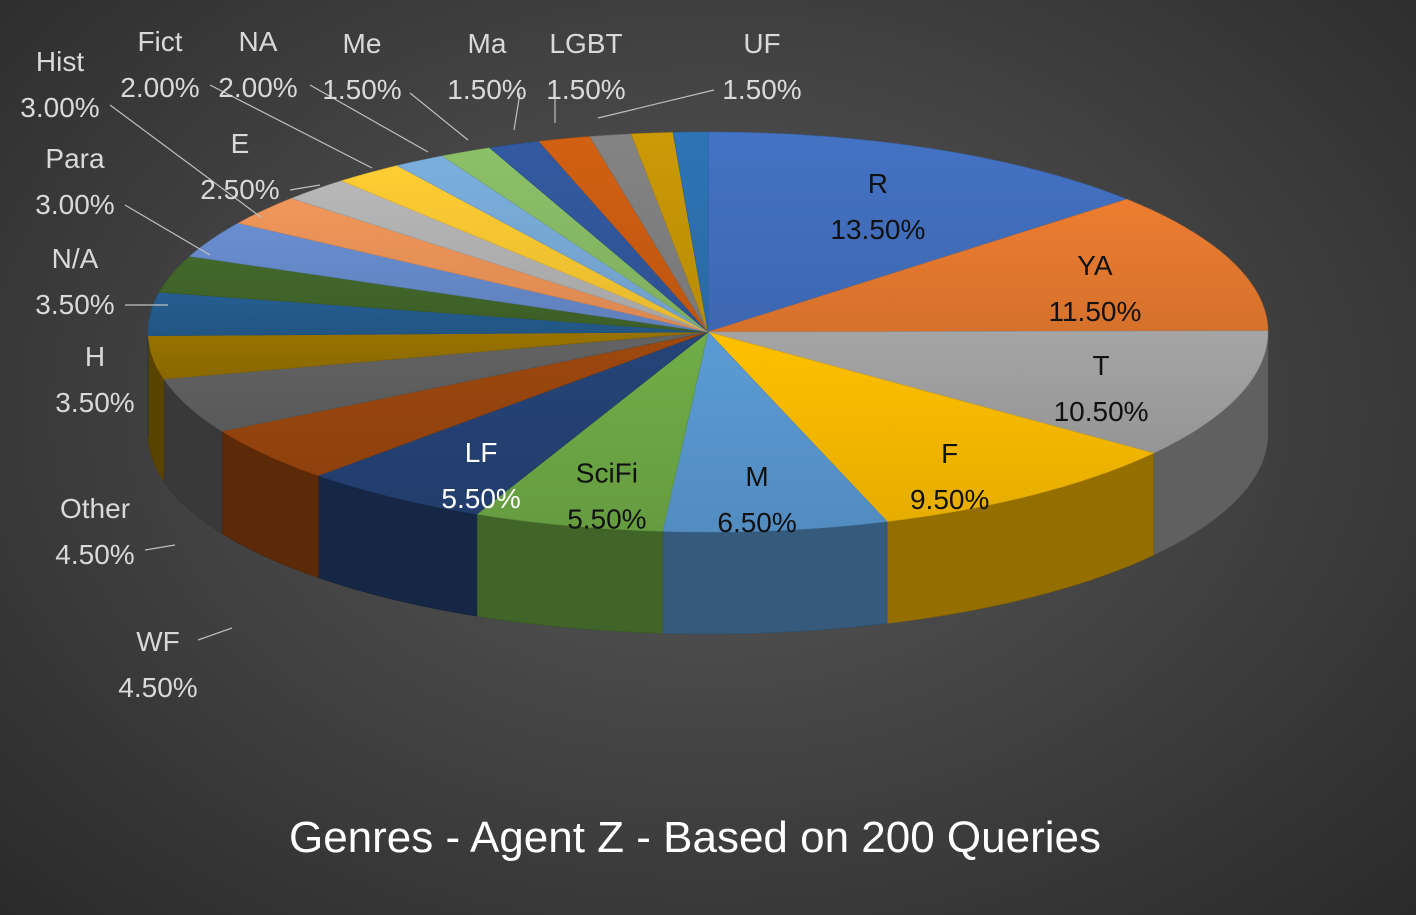 This screenshot has width=1416, height=915. I want to click on data-label-e: 2.50%, so click(239, 189).